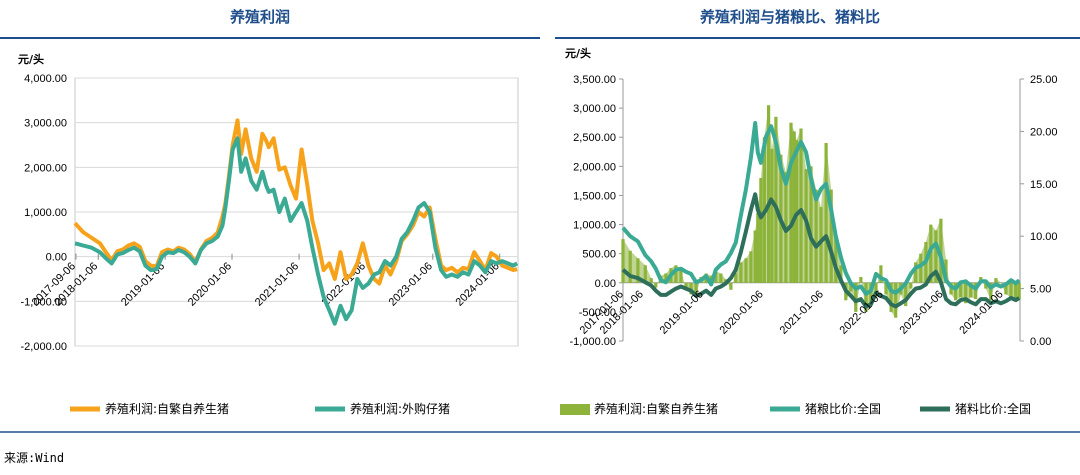 This screenshot has height=475, width=1080. Describe the element at coordinates (260, 408) in the screenshot. I see `legend-profit: 养殖利润:自繁自养生猪 养殖利润:外购仔猪` at that location.